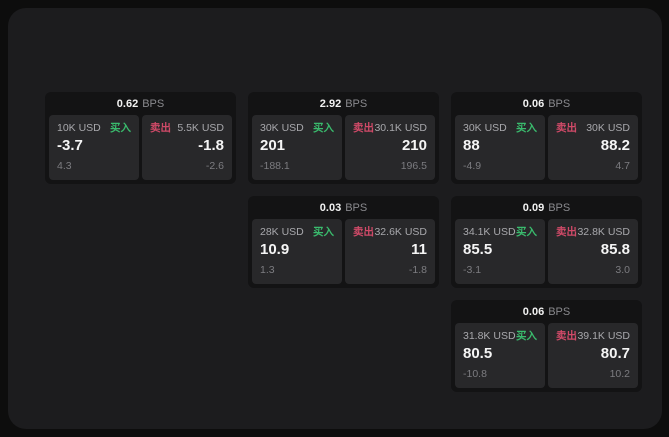 The width and height of the screenshot is (669, 437). What do you see at coordinates (267, 270) in the screenshot?
I see `buy-delta: 1.3` at bounding box center [267, 270].